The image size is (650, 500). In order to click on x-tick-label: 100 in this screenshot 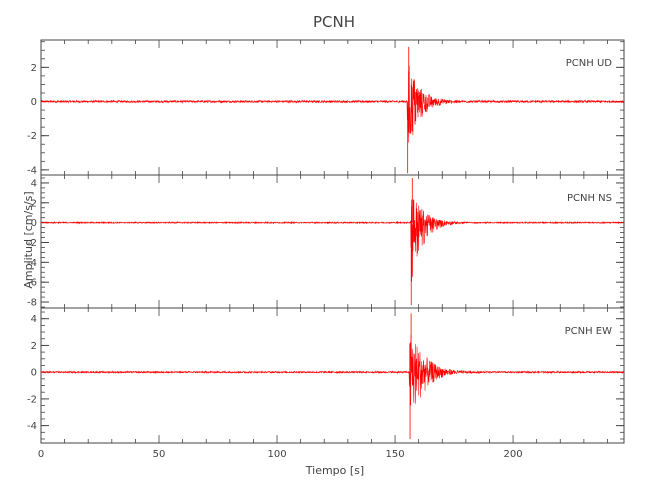, I will do `click(276, 454)`.